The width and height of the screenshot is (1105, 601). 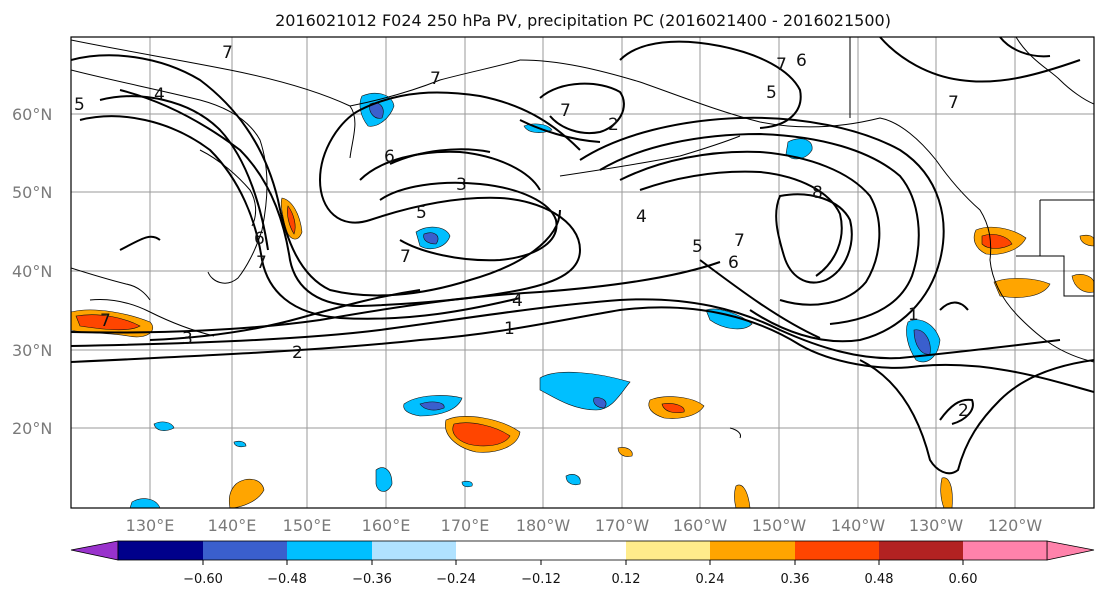 What do you see at coordinates (32, 192) in the screenshot?
I see `lat-label: 50°N` at bounding box center [32, 192].